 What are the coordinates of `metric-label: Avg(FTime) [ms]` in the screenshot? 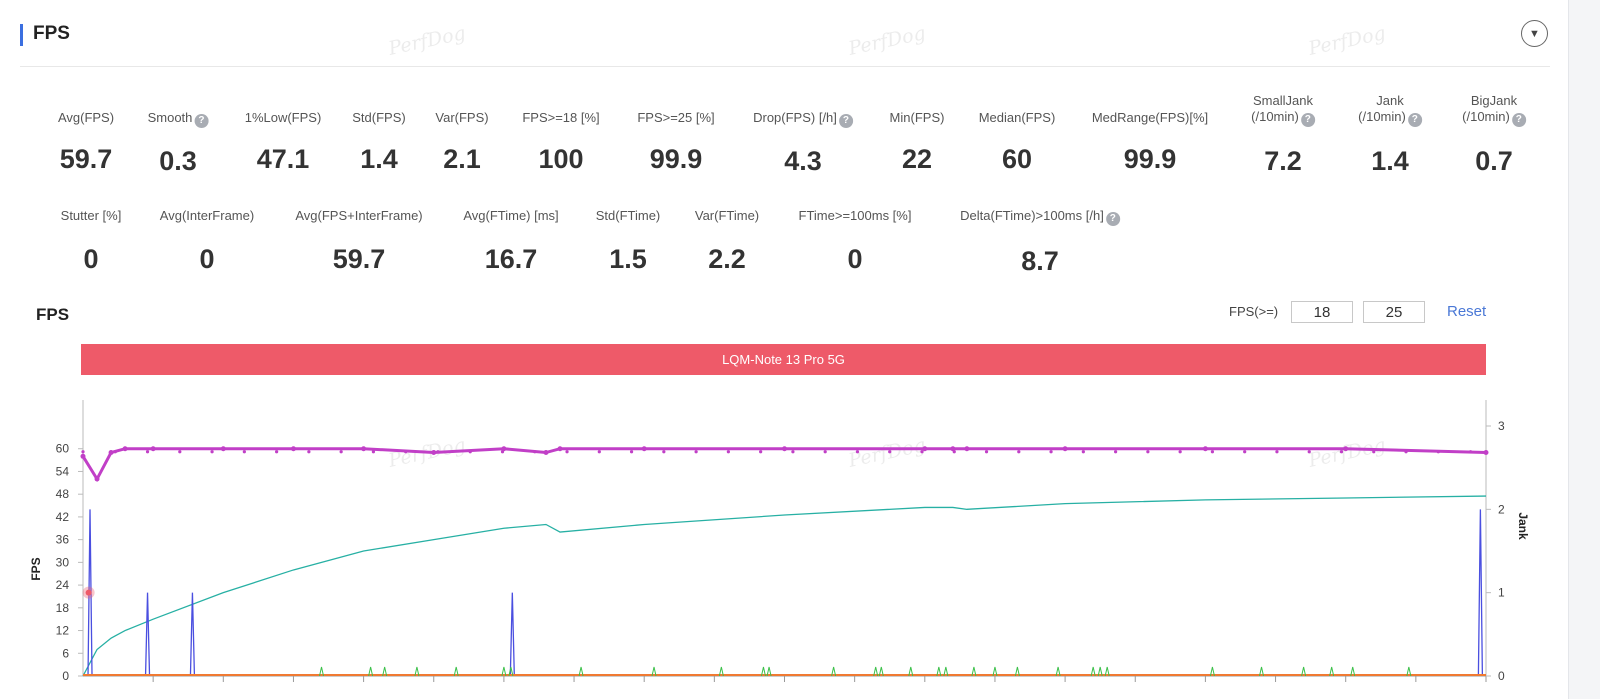 It's located at (511, 215).